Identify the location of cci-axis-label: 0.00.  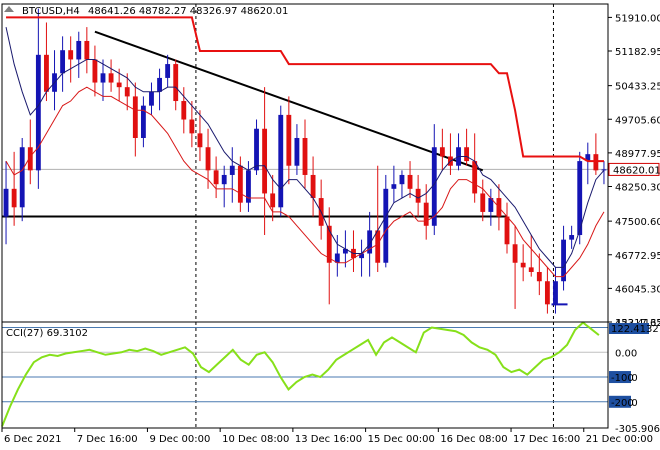
(626, 353).